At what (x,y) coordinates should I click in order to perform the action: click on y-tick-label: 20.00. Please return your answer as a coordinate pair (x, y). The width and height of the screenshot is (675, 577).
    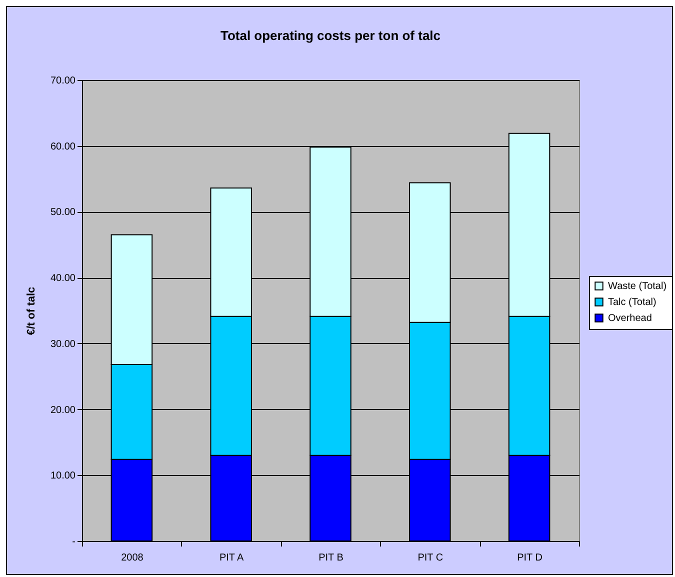
    Looking at the image, I should click on (63, 410).